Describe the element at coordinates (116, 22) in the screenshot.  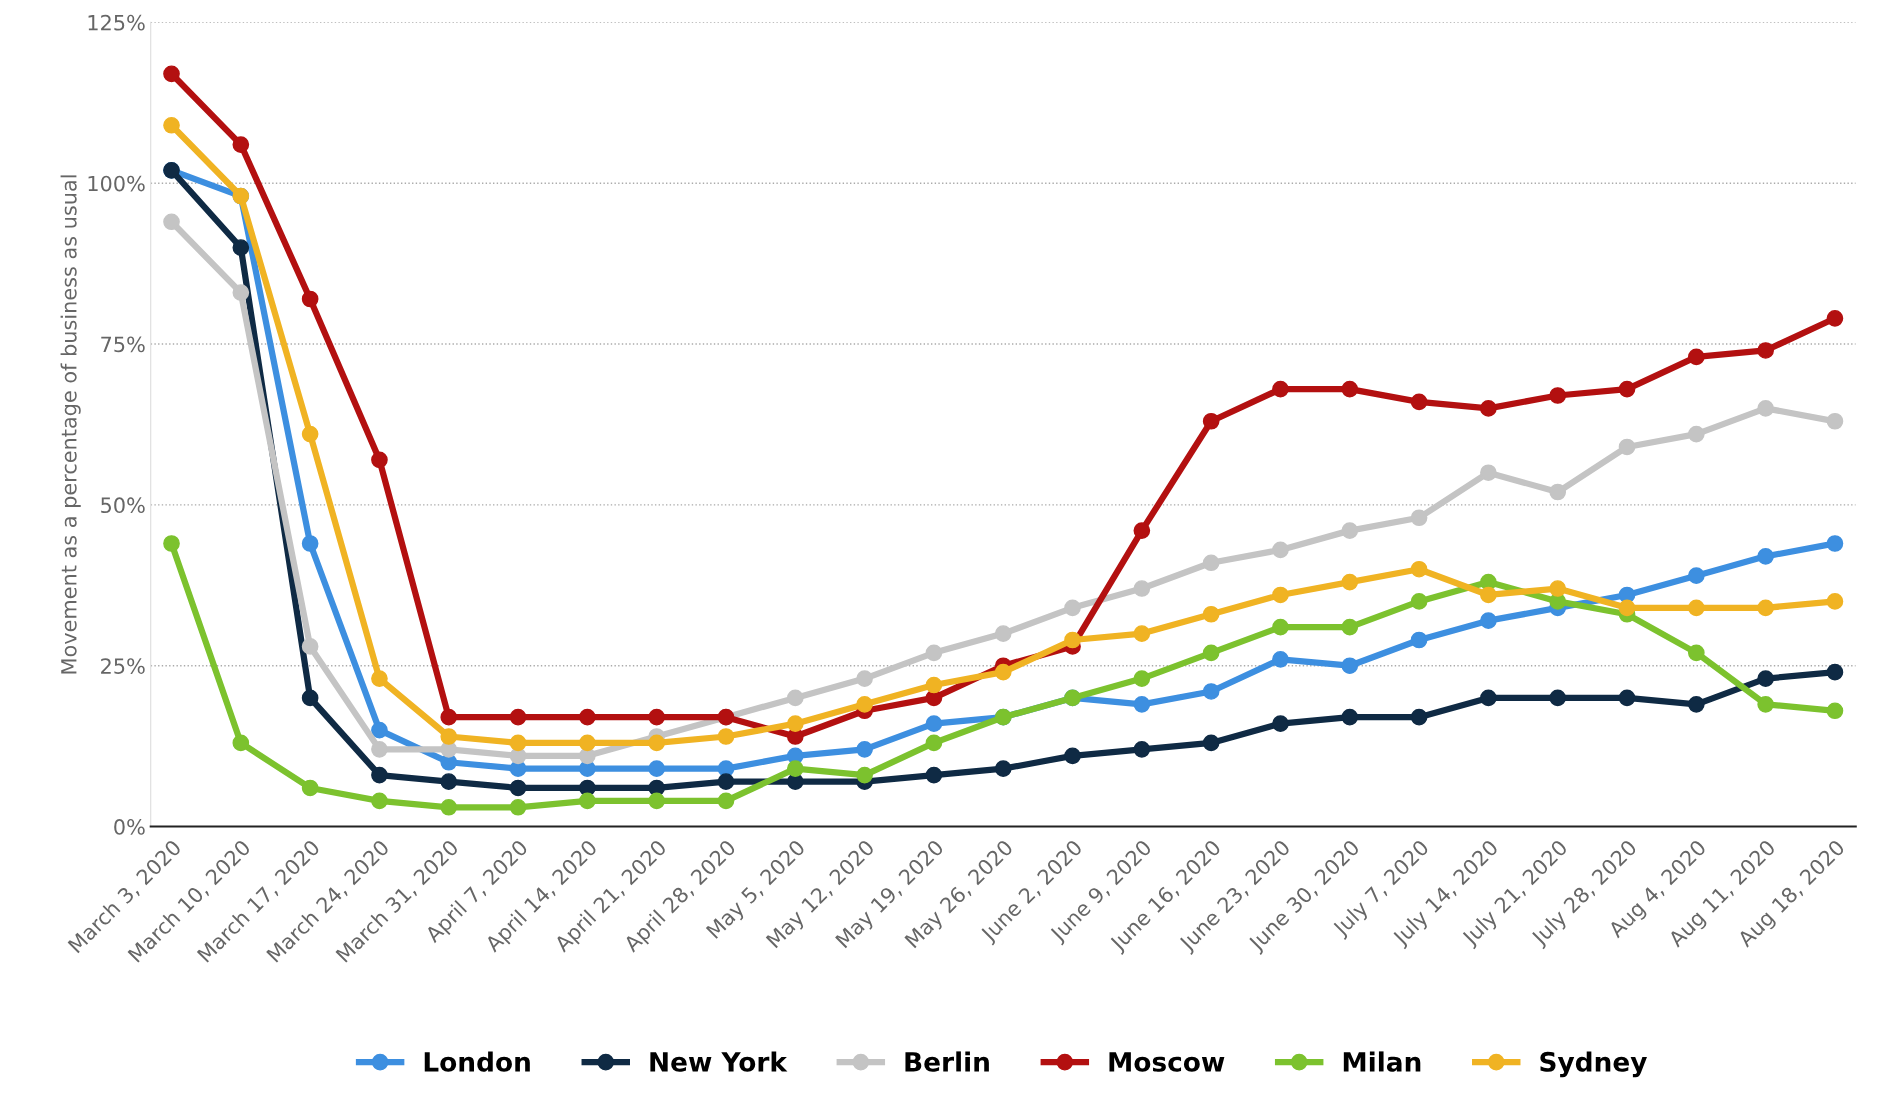
I see `y-tick-label: 125%` at that location.